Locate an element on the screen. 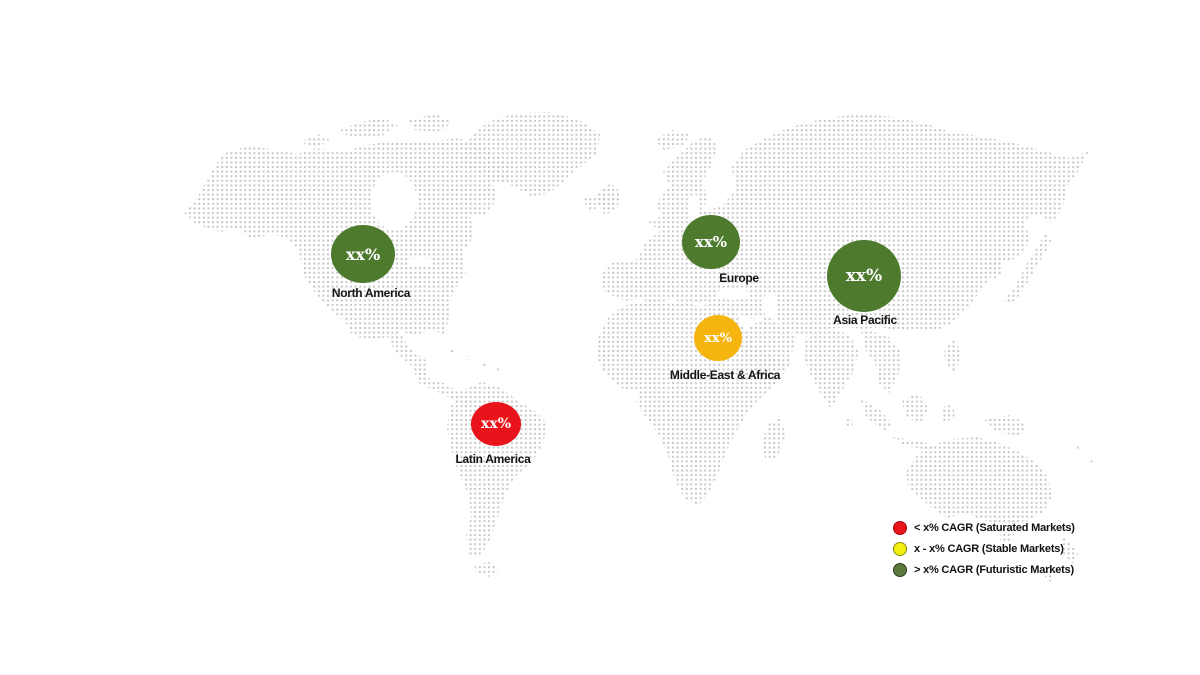  legend-item-saturated: < x% CAGR (Saturated Markets) is located at coordinates (984, 528).